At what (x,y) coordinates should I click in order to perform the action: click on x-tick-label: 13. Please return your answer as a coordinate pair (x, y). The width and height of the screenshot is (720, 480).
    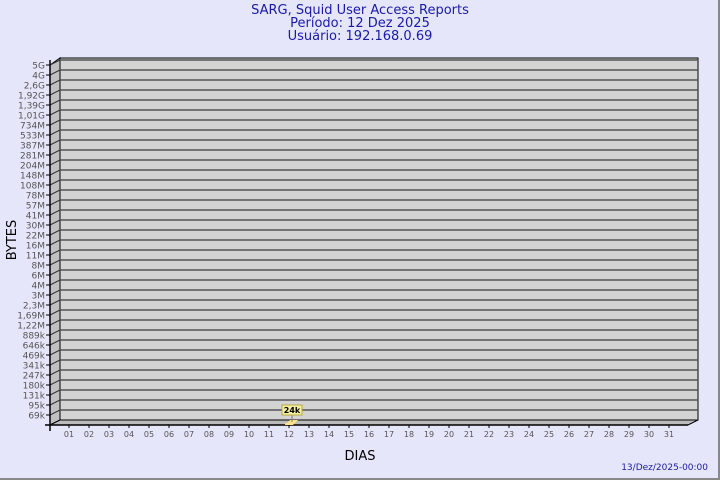
    Looking at the image, I should click on (309, 434).